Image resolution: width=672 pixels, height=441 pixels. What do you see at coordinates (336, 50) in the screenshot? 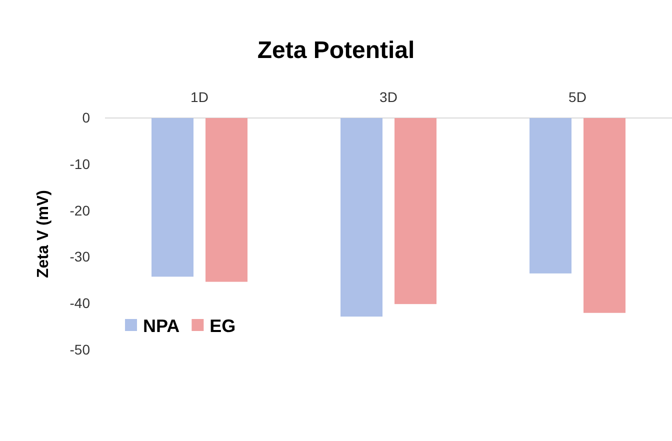
I see `chart-title: Zeta Potential` at bounding box center [336, 50].